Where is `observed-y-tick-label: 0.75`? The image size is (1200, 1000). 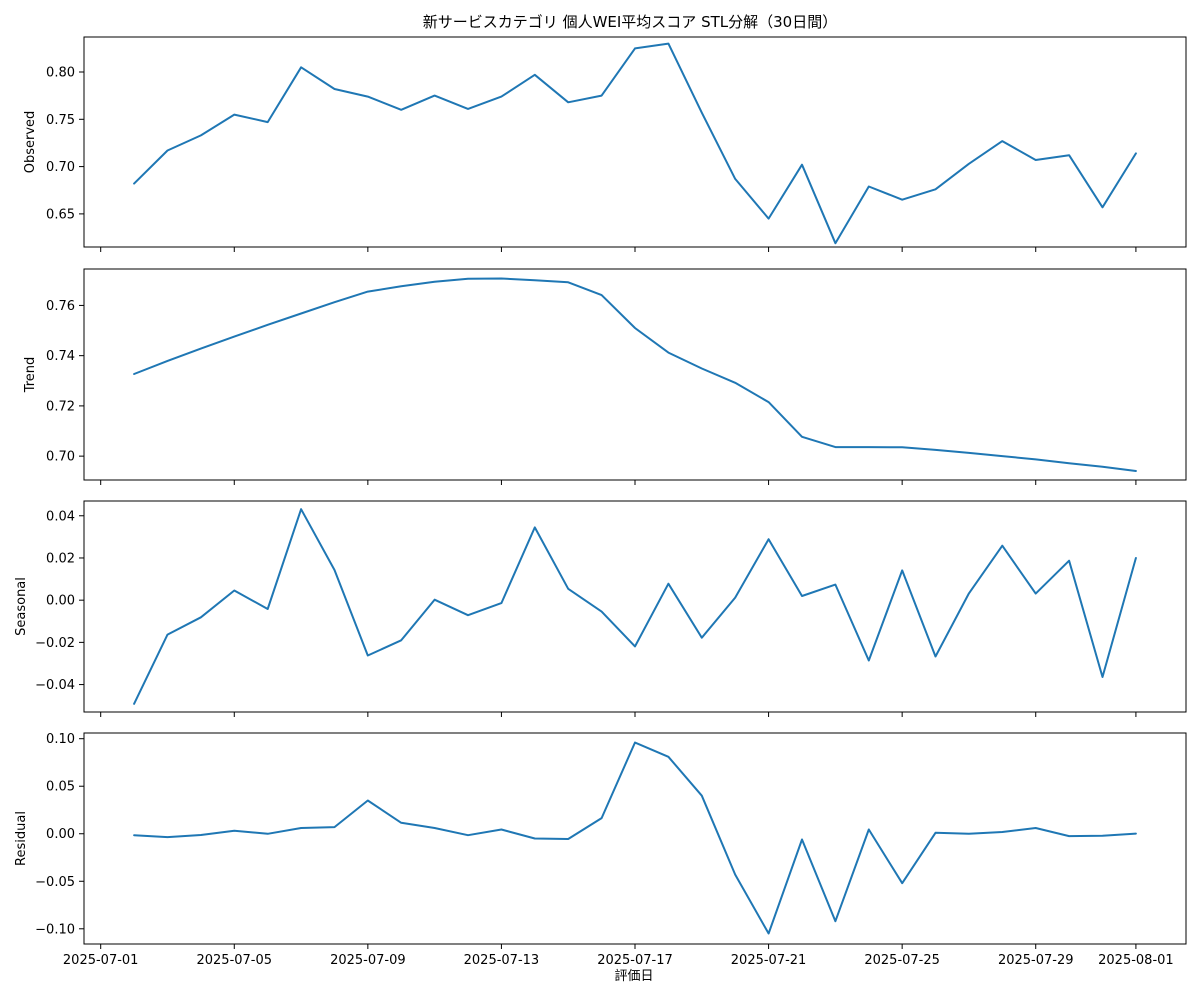
observed-y-tick-label: 0.75 is located at coordinates (60, 120).